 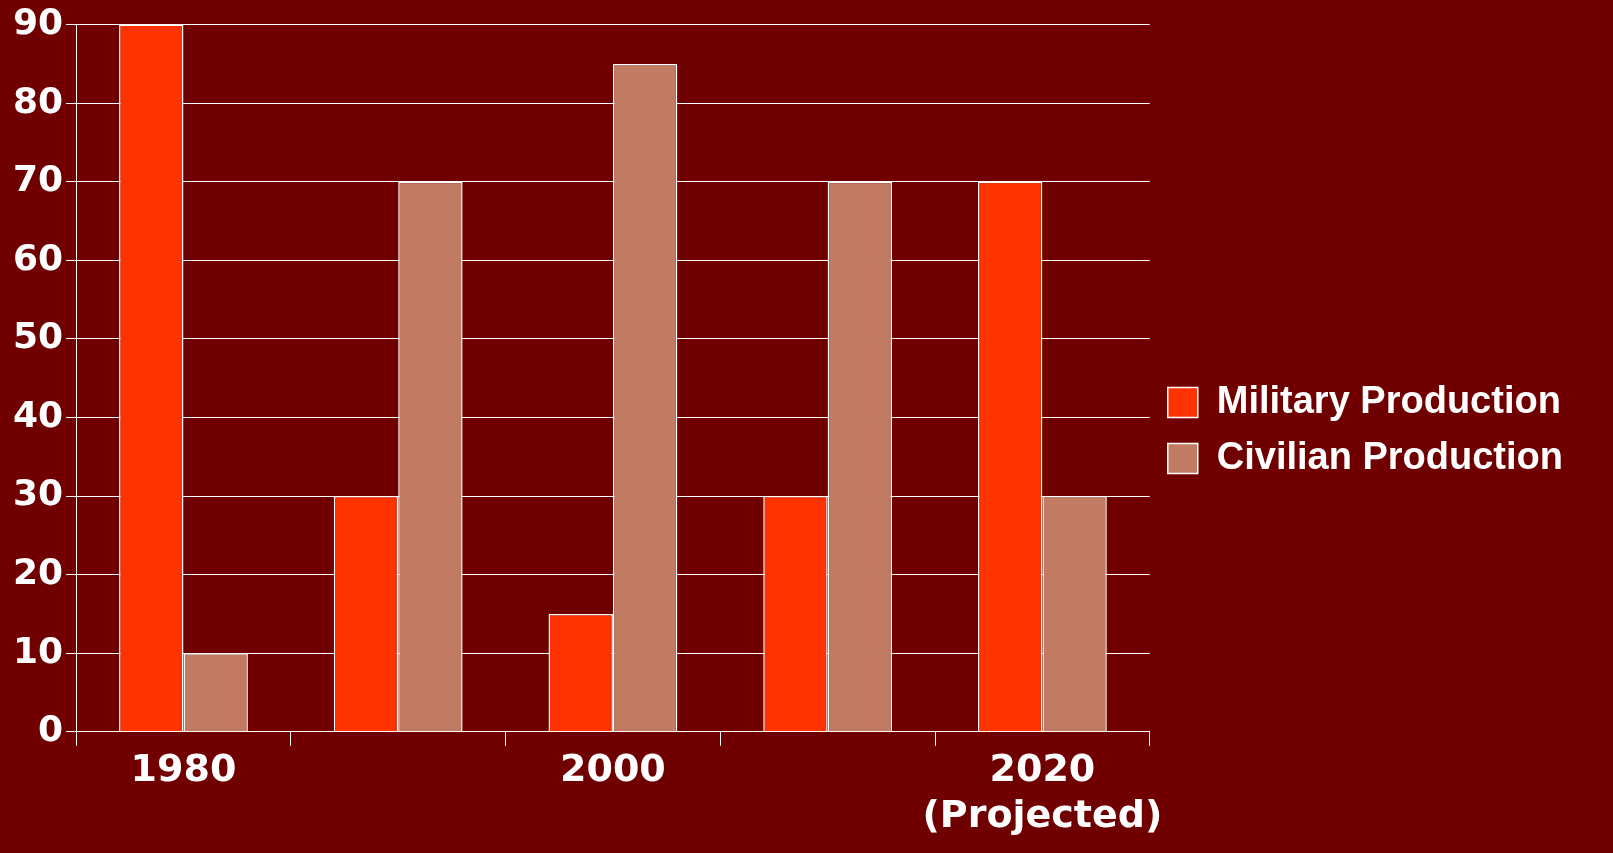 I want to click on y-tick-label: 70, so click(x=38, y=179).